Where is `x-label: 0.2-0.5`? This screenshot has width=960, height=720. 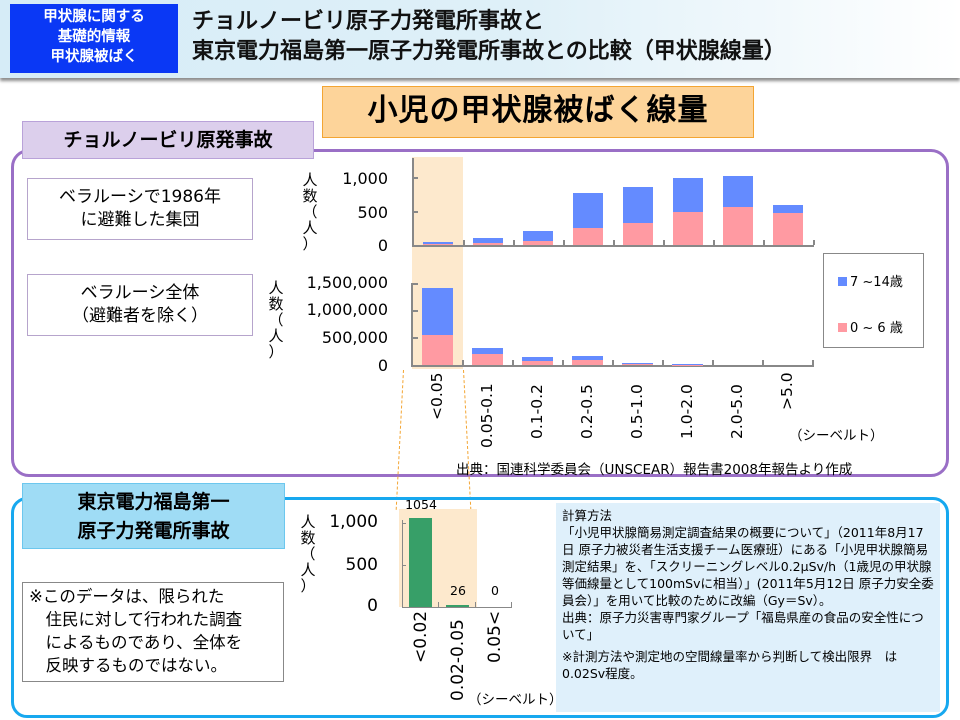 x-label: 0.2-0.5 is located at coordinates (587, 411).